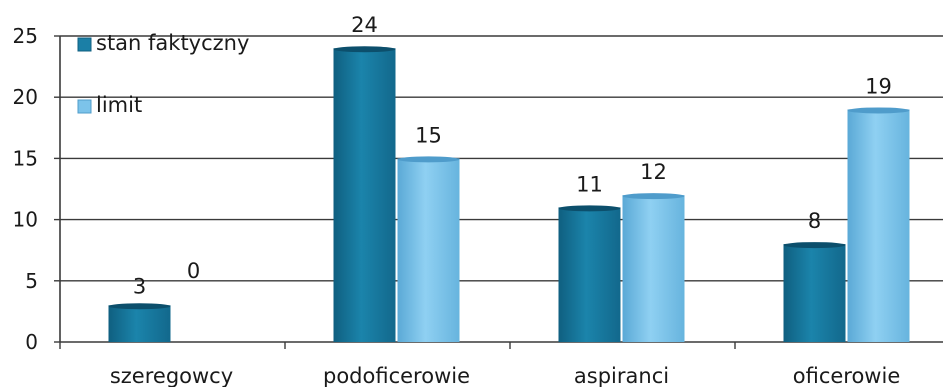 The width and height of the screenshot is (943, 391). What do you see at coordinates (31, 342) in the screenshot?
I see `y-tick-label: 0` at bounding box center [31, 342].